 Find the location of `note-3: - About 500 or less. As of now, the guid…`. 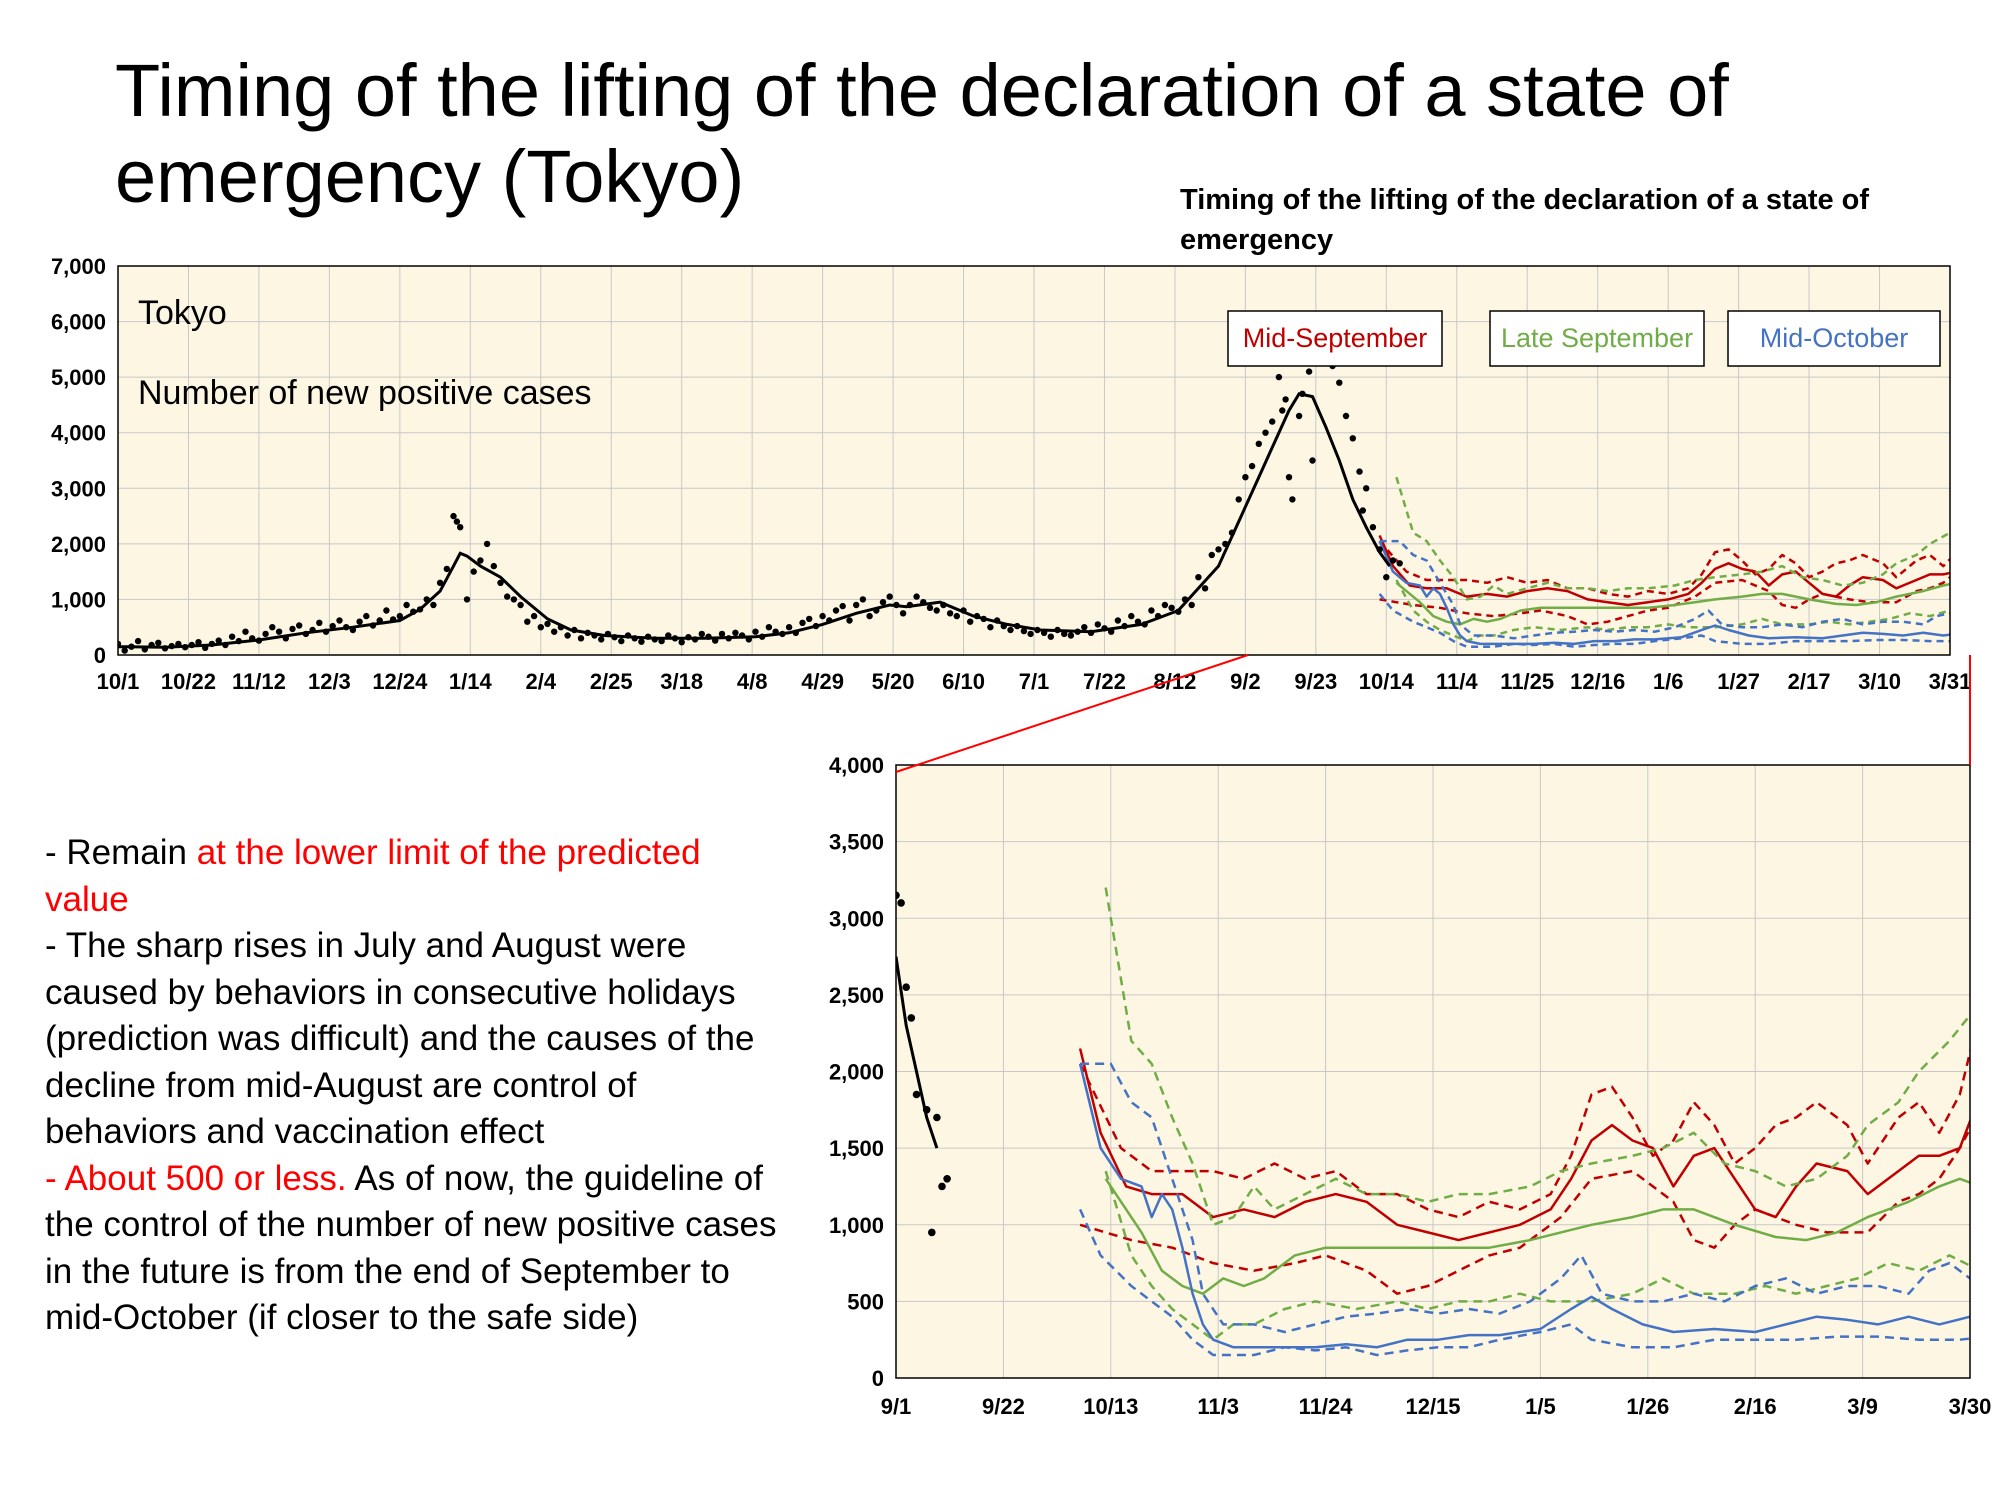

note-3: - About 500 or less. As of now, the guid… is located at coordinates (415, 1249).